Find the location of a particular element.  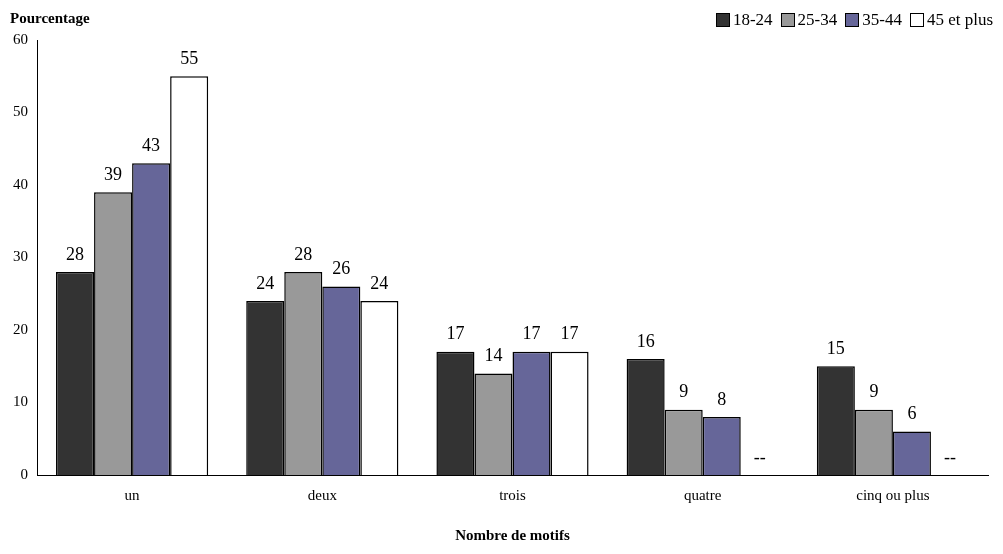

y-tick-label: 0 is located at coordinates (24, 473).